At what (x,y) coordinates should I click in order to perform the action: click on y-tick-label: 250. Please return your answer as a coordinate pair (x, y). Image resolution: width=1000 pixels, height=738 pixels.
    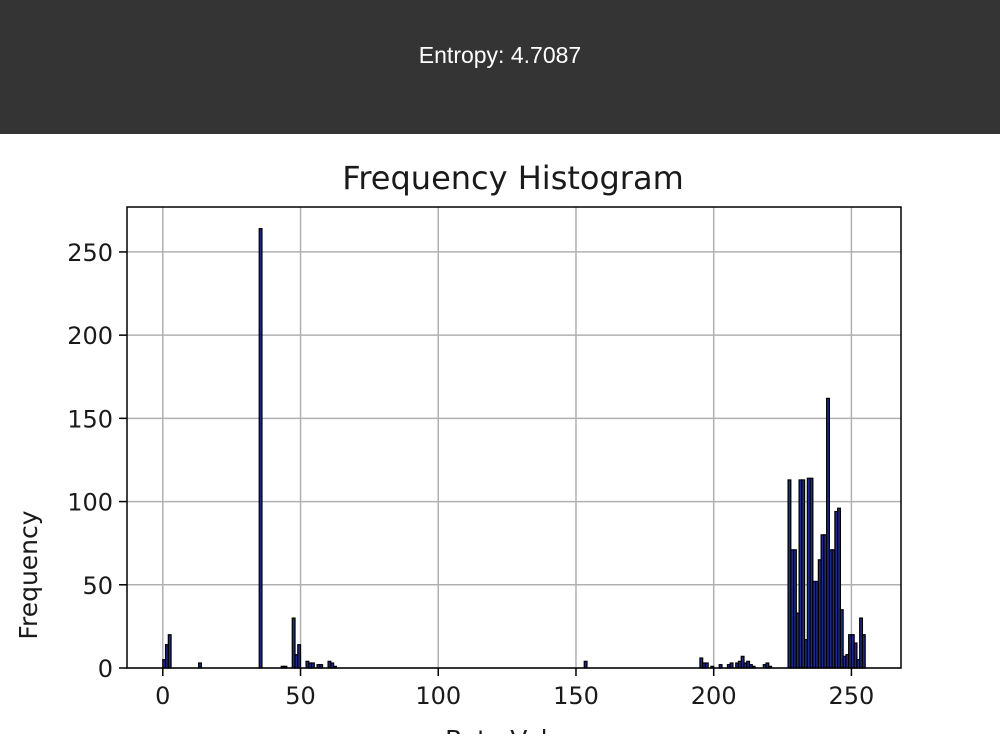
    Looking at the image, I should click on (90, 253).